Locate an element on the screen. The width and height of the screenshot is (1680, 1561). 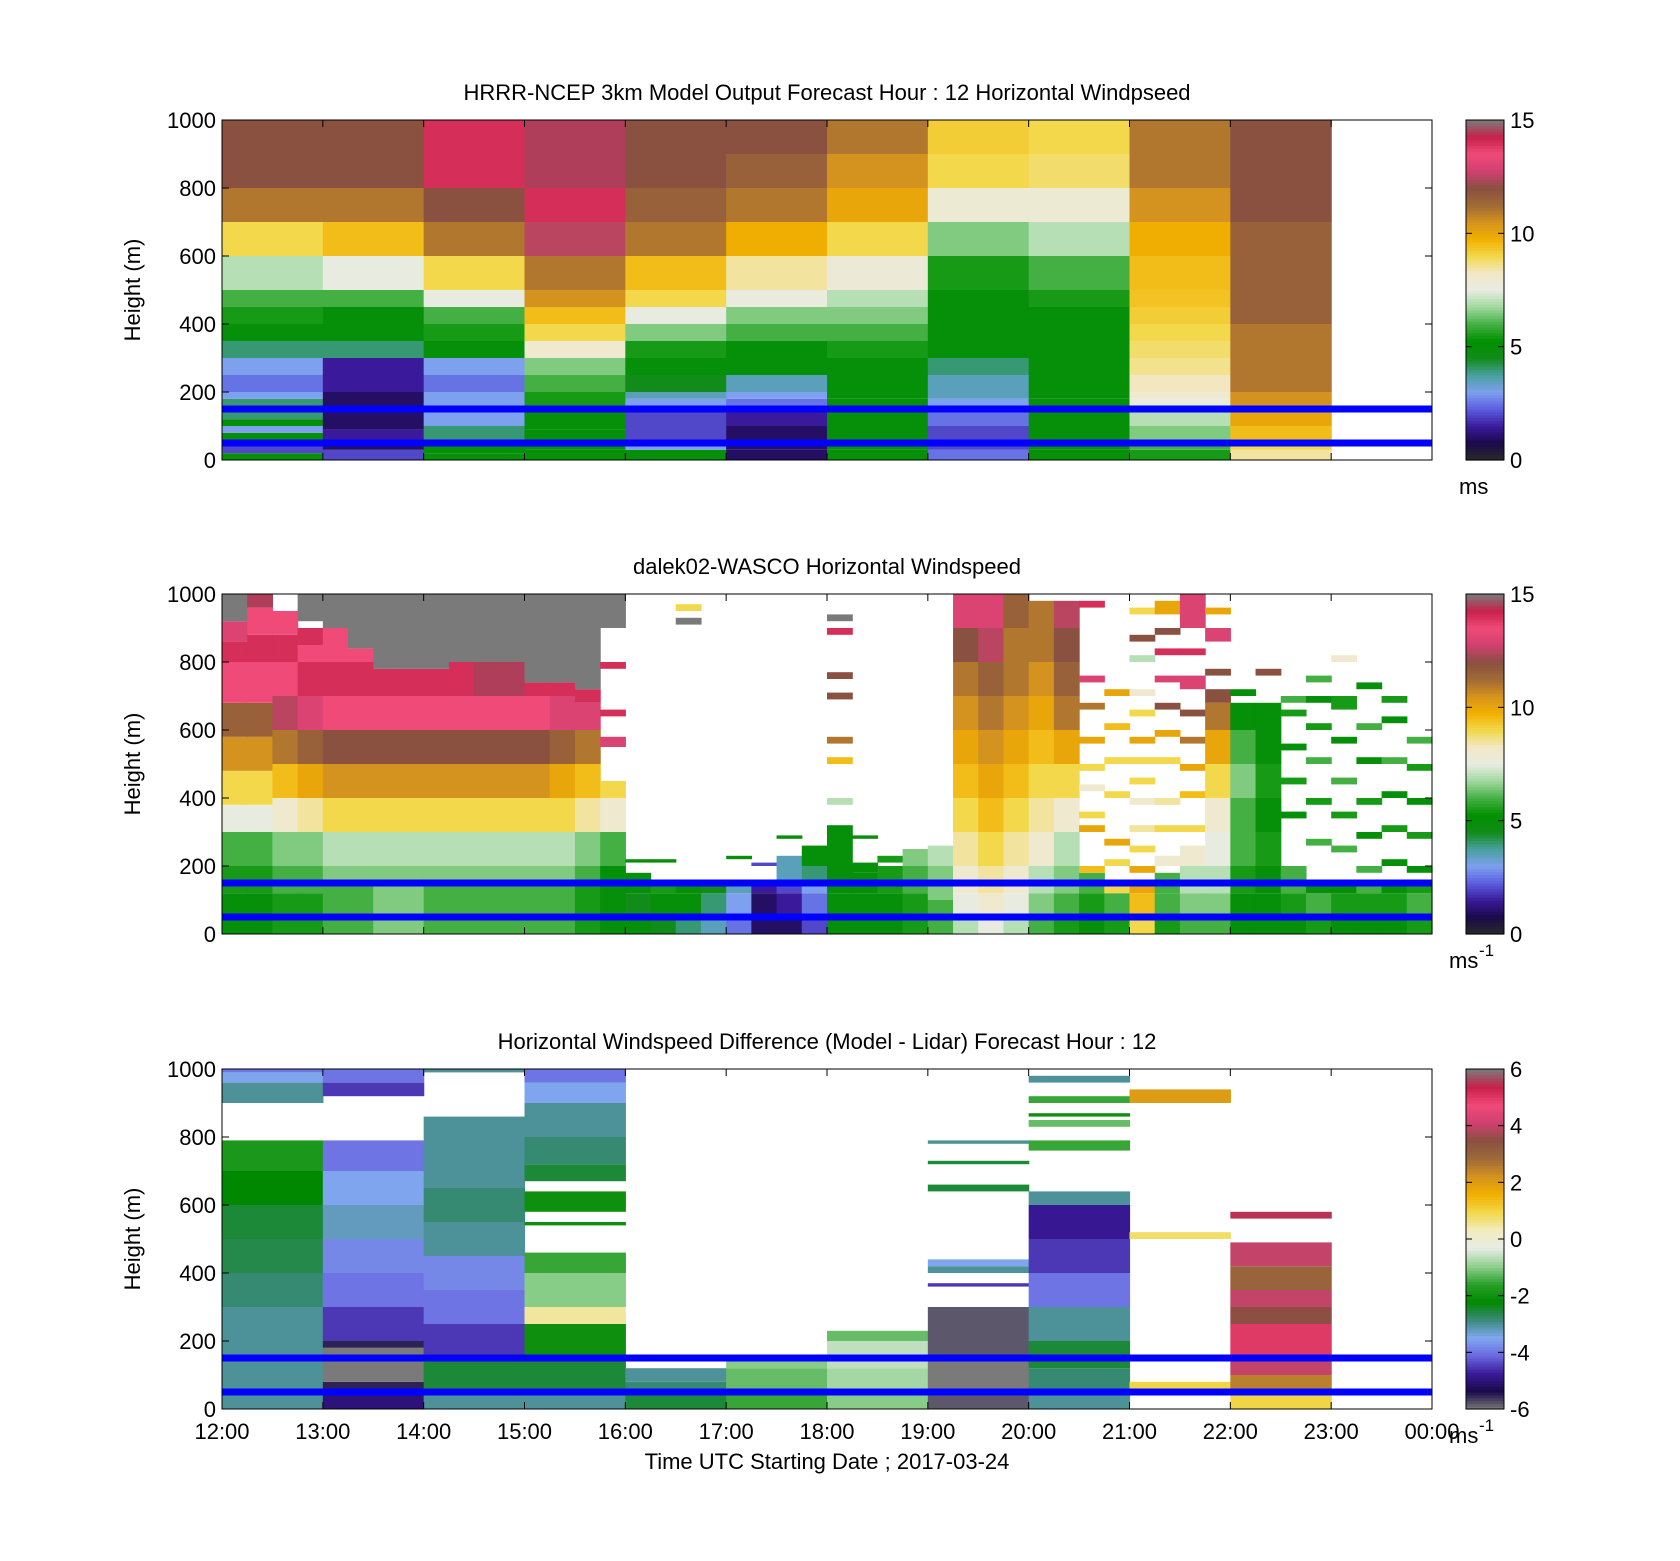
x-tick-label: 18:00 is located at coordinates (826, 1431).